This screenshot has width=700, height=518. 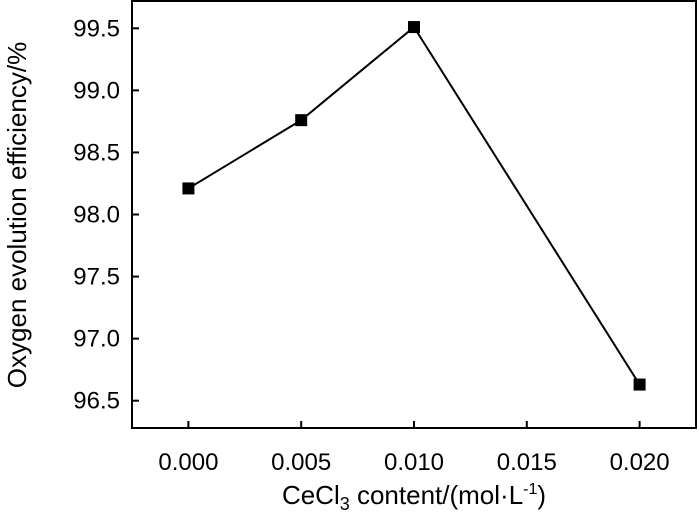 I want to click on y-tick-label: 99.0, so click(x=96, y=90).